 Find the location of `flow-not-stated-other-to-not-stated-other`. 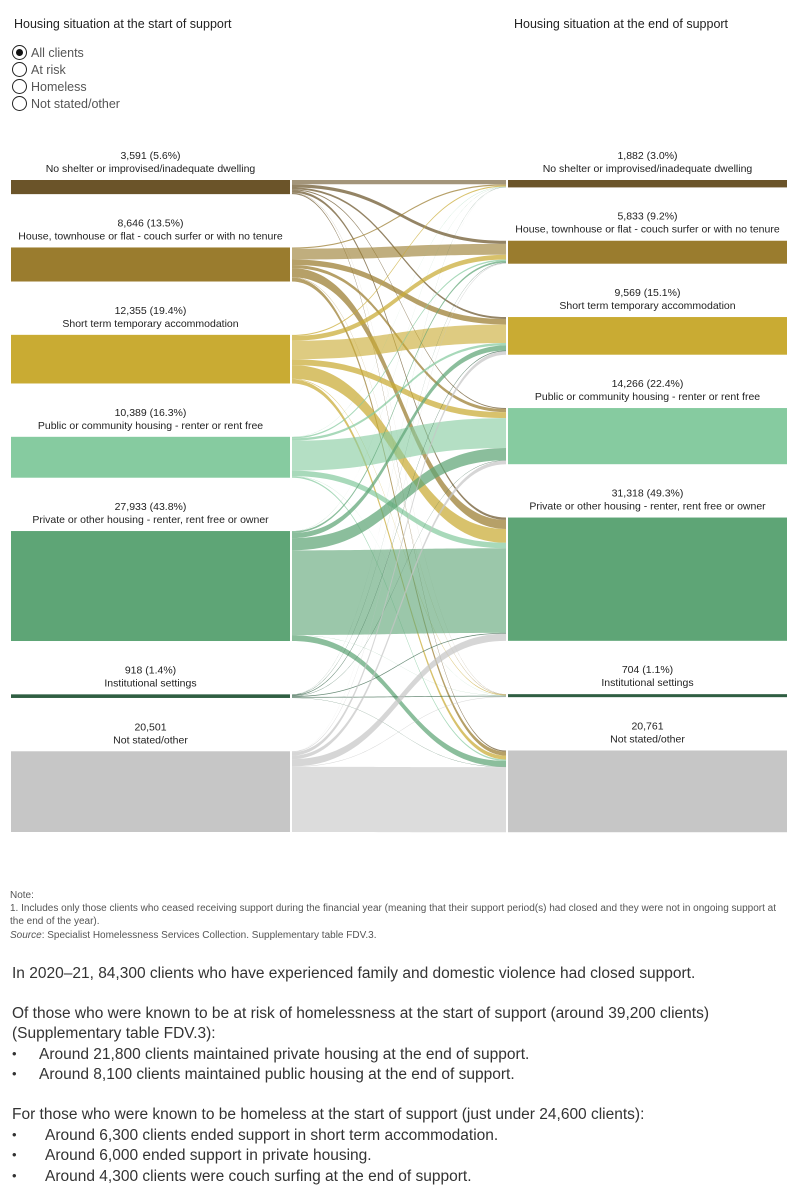

flow-not-stated-other-to-not-stated-other is located at coordinates (399, 799).